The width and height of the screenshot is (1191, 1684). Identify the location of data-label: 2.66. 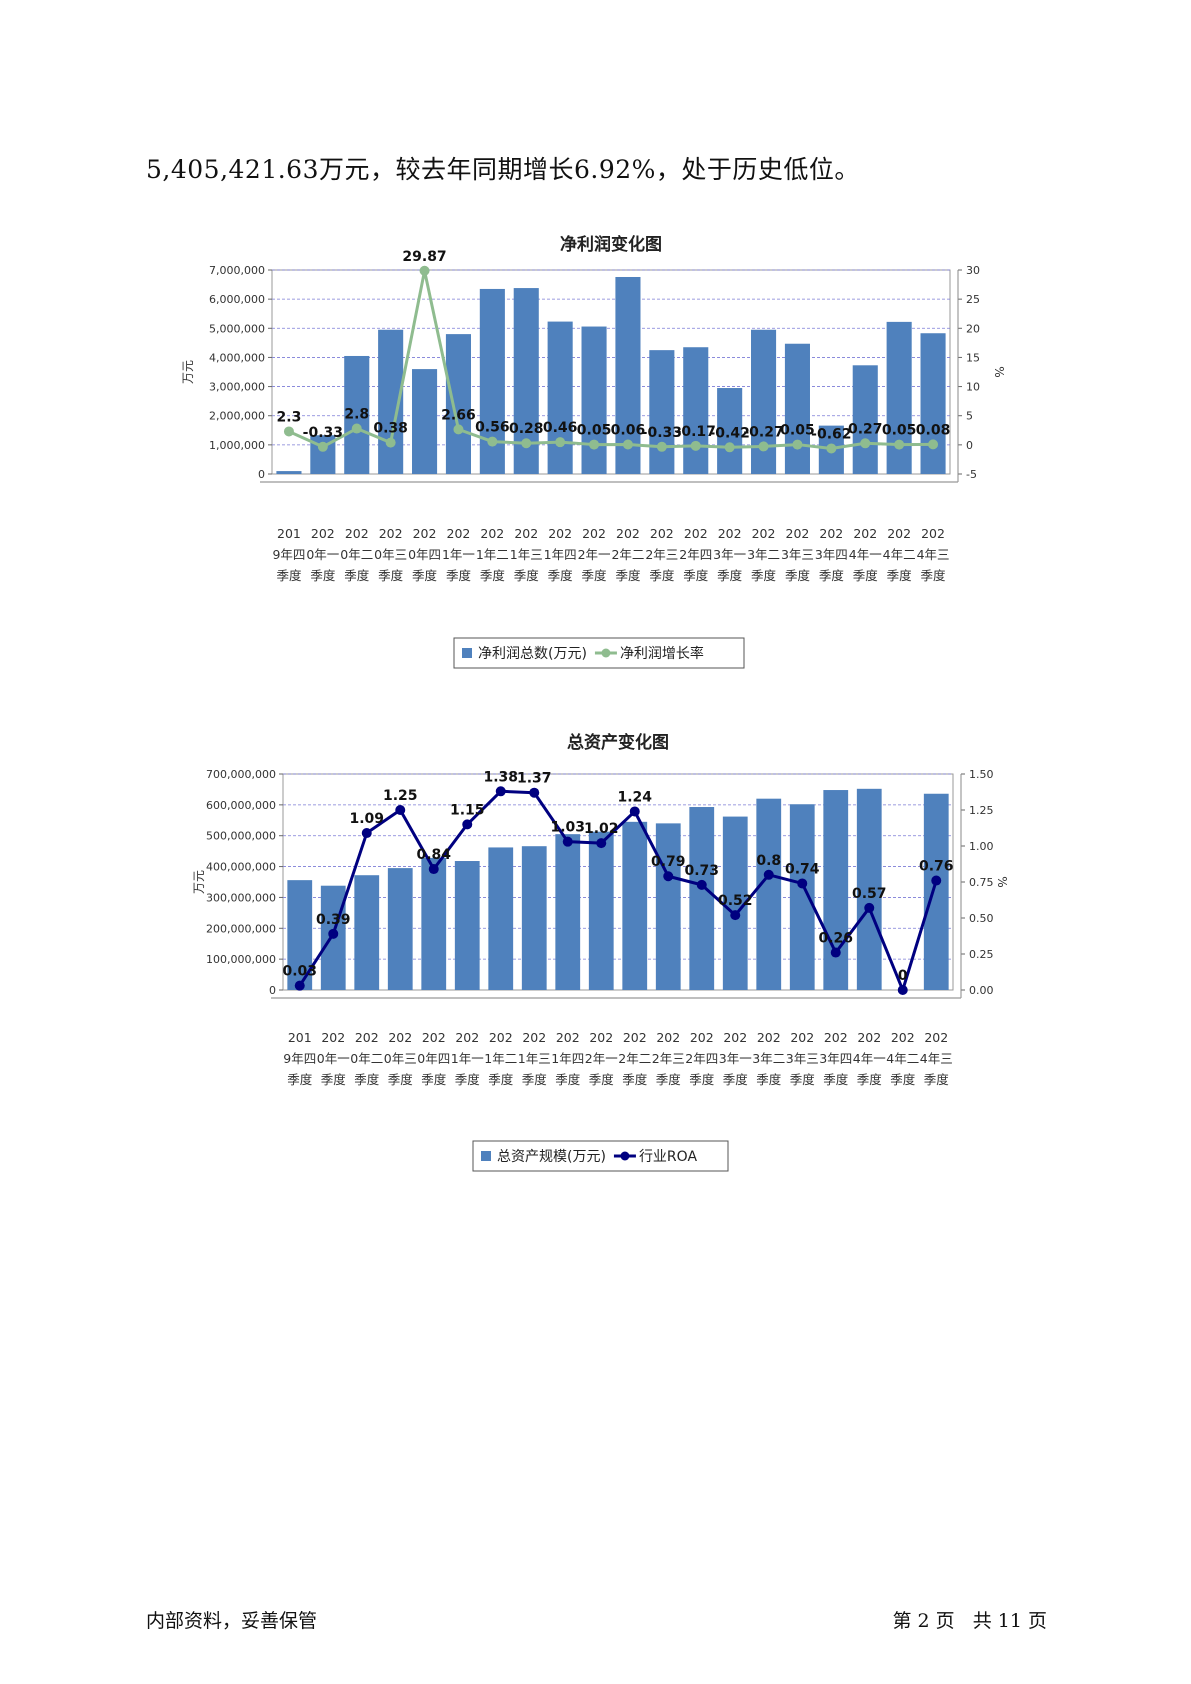
(458, 415).